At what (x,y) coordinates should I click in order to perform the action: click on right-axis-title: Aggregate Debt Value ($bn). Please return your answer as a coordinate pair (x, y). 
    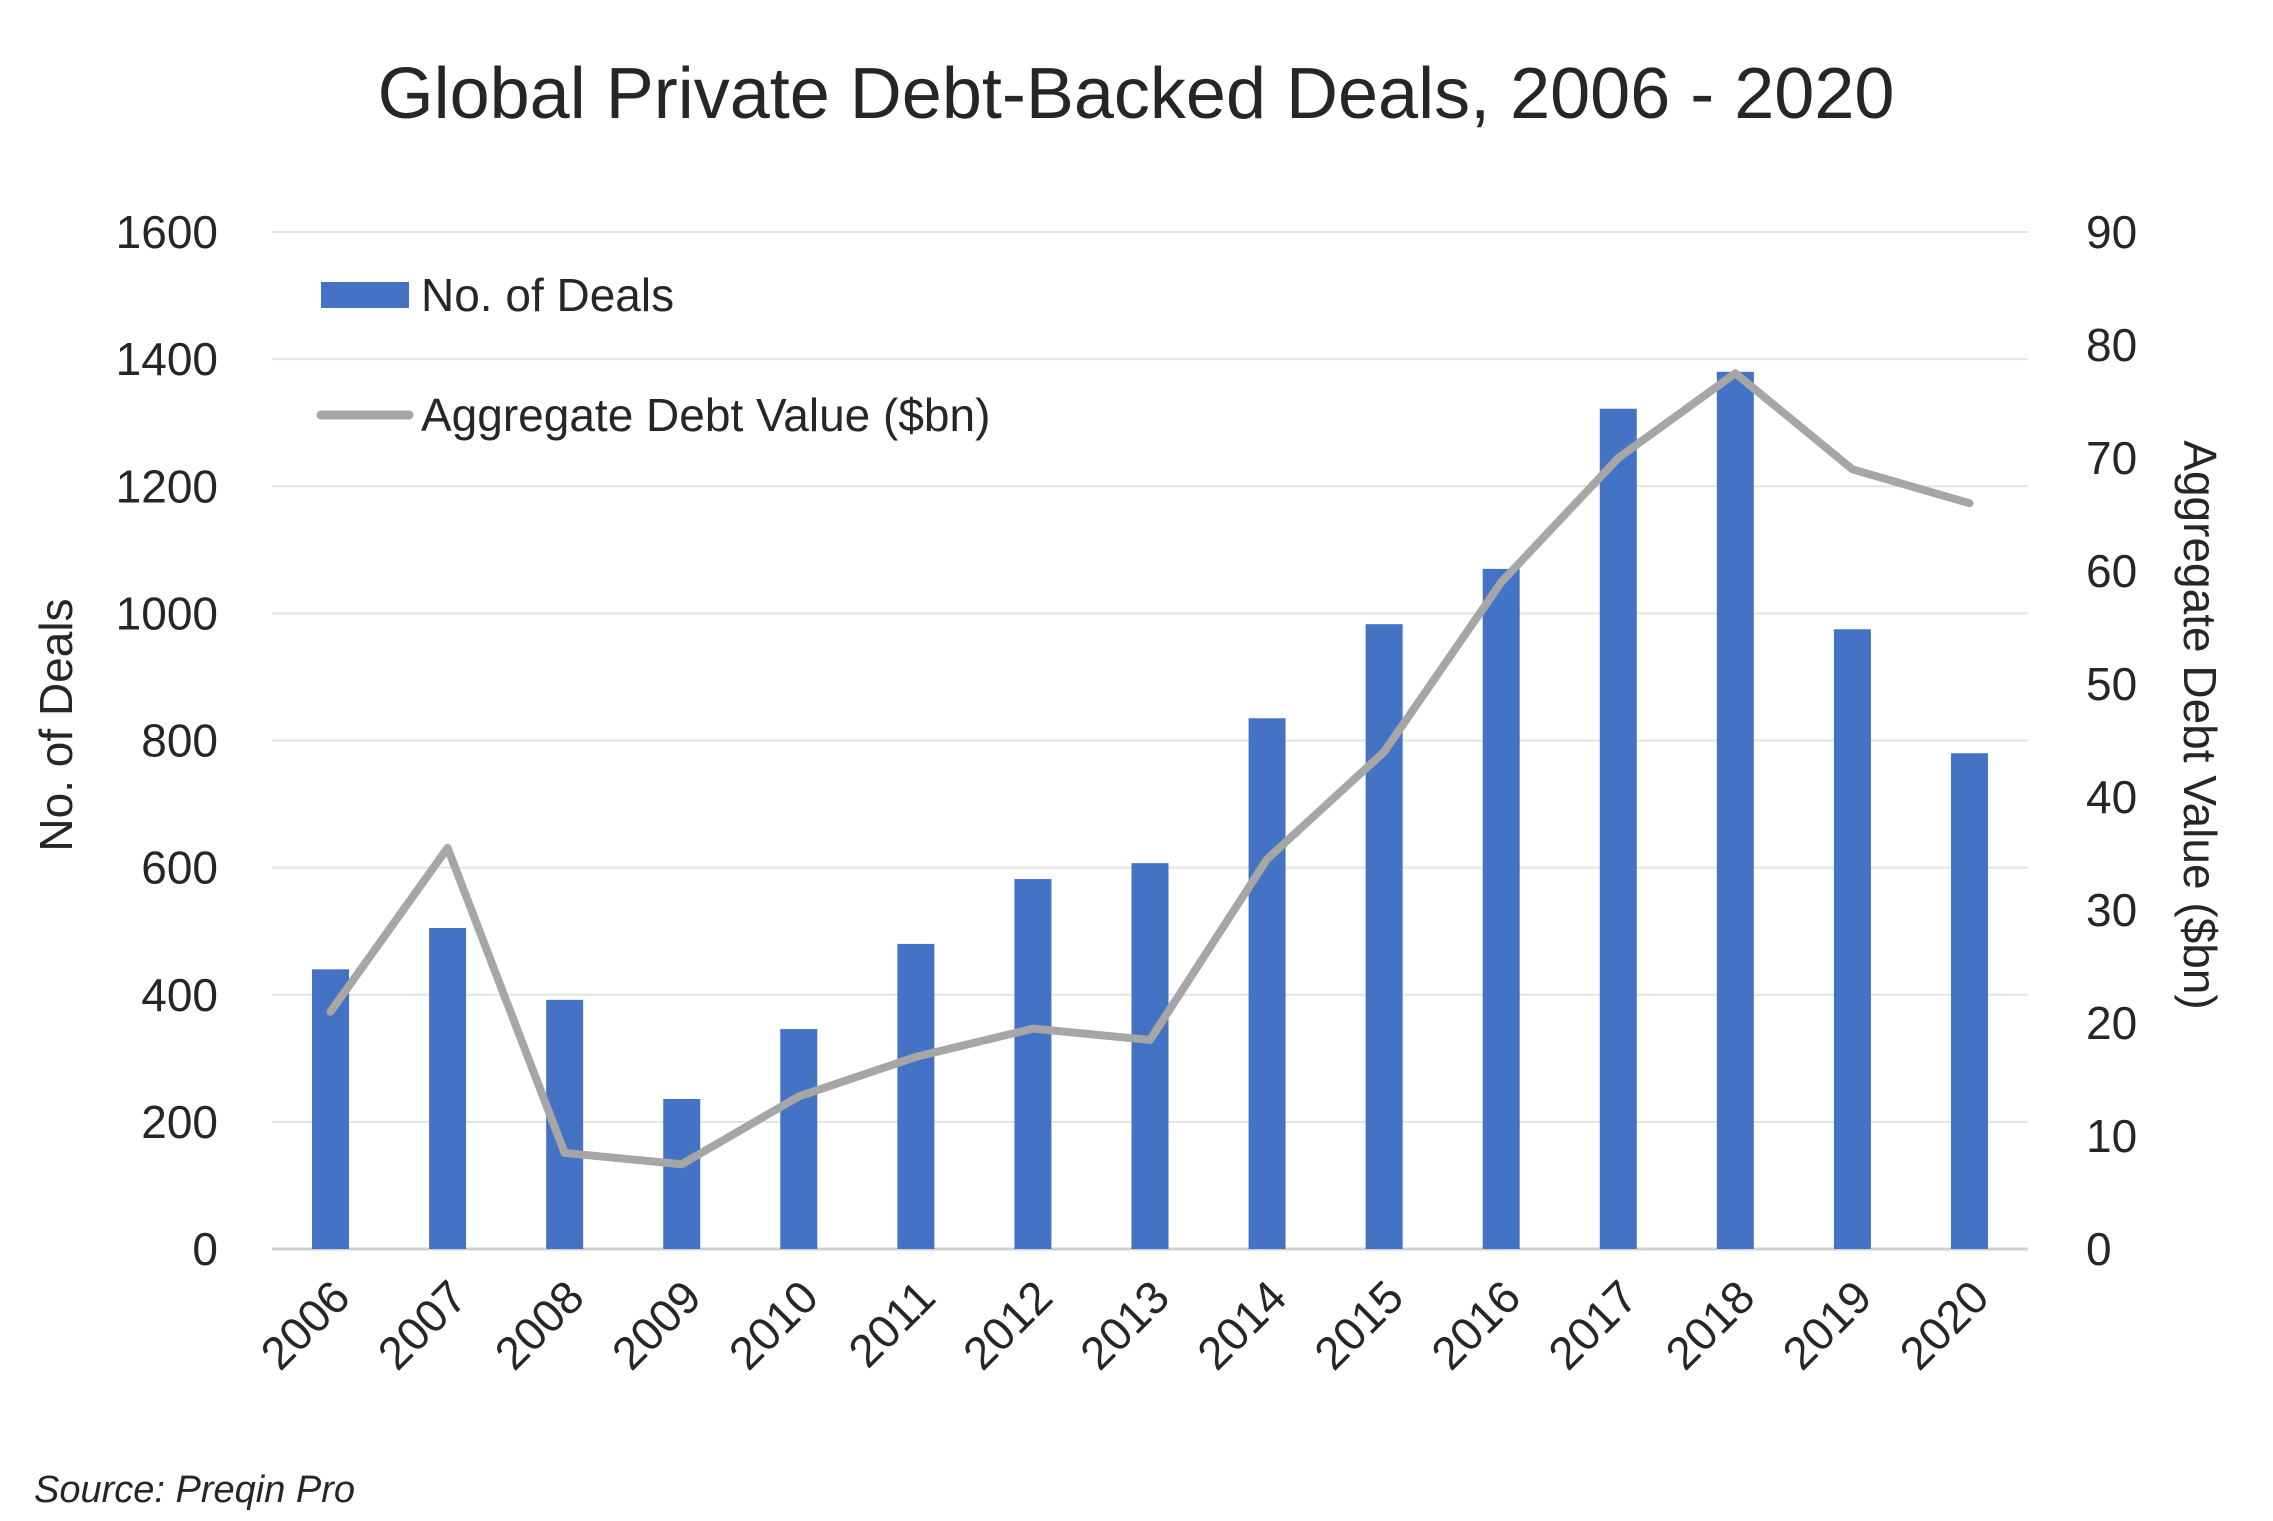
    Looking at the image, I should click on (2200, 724).